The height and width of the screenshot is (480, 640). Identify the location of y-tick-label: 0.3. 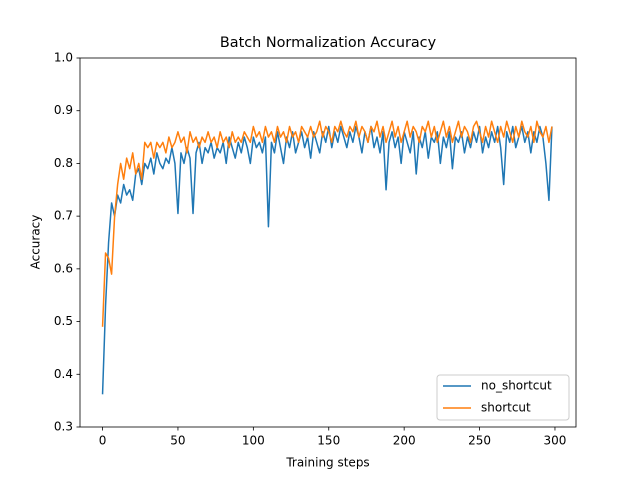
(63, 427).